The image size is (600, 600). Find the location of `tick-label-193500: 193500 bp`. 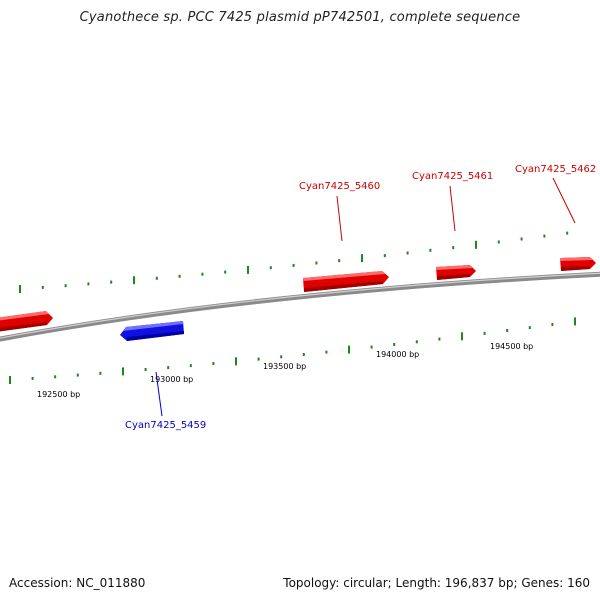

tick-label-193500: 193500 bp is located at coordinates (284, 366).